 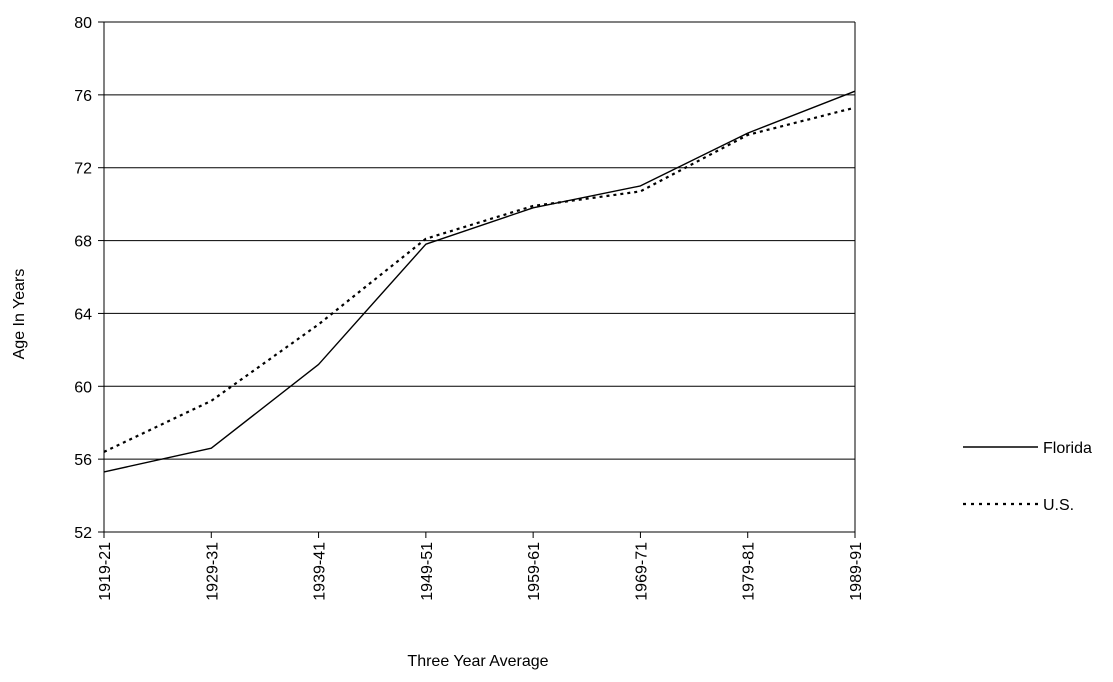 What do you see at coordinates (212, 571) in the screenshot?
I see `x-tick-label: 1929-31` at bounding box center [212, 571].